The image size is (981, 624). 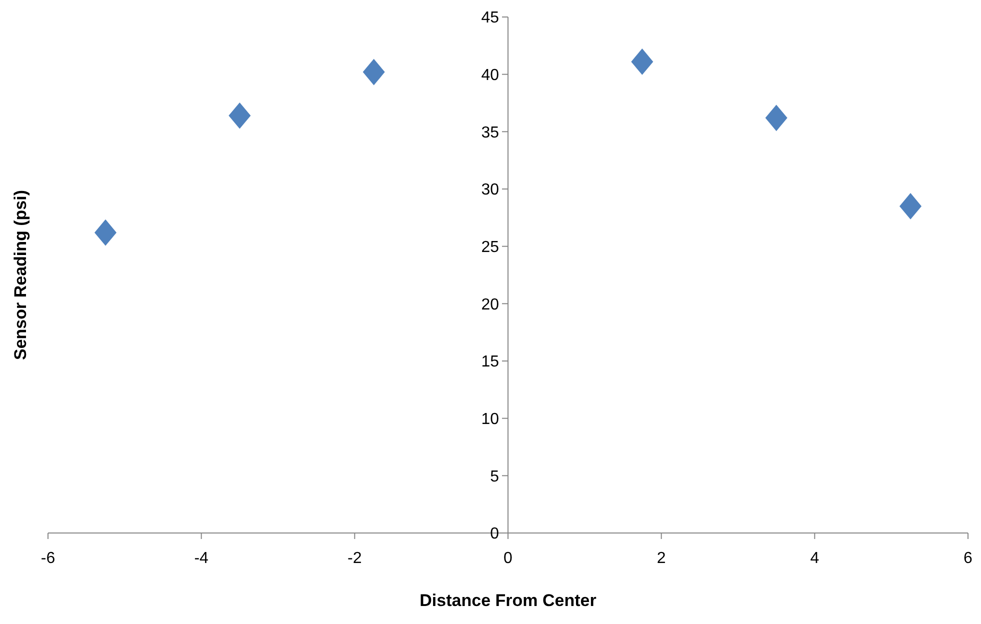 I want to click on y-tick-label: 20, so click(x=490, y=305).